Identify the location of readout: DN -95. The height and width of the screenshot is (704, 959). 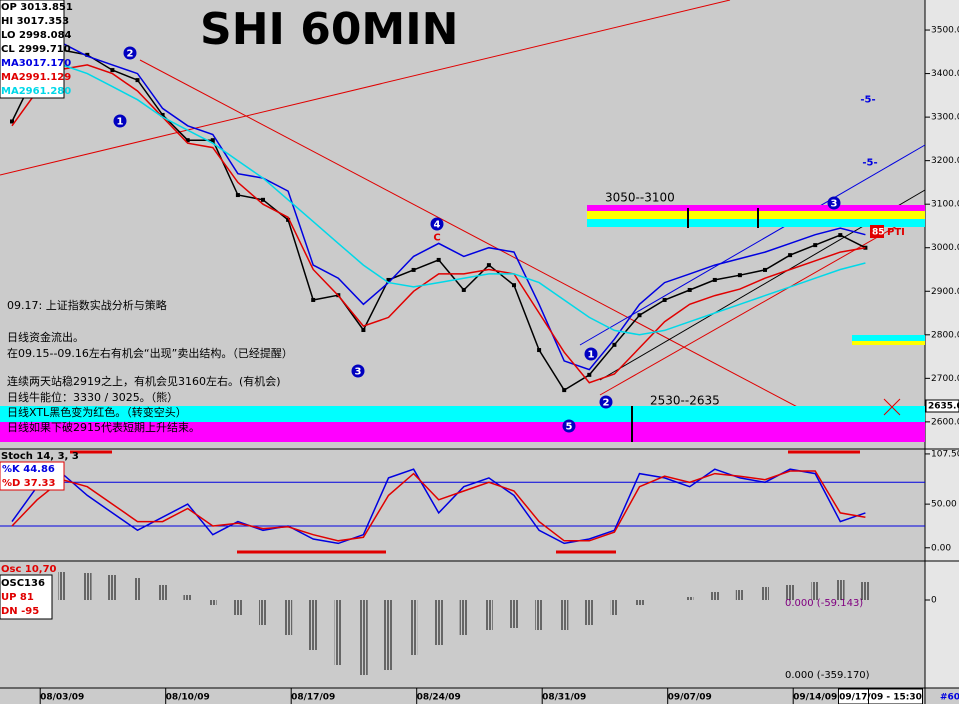
(20, 611).